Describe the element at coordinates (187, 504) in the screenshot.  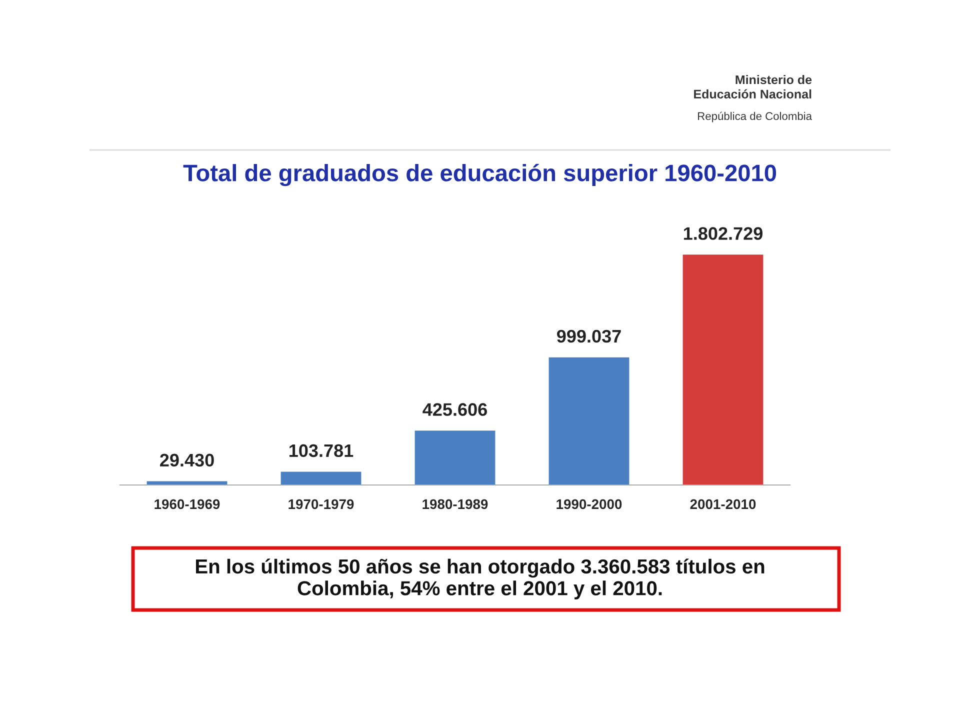
I see `x-tick-label: 1960-1969` at that location.